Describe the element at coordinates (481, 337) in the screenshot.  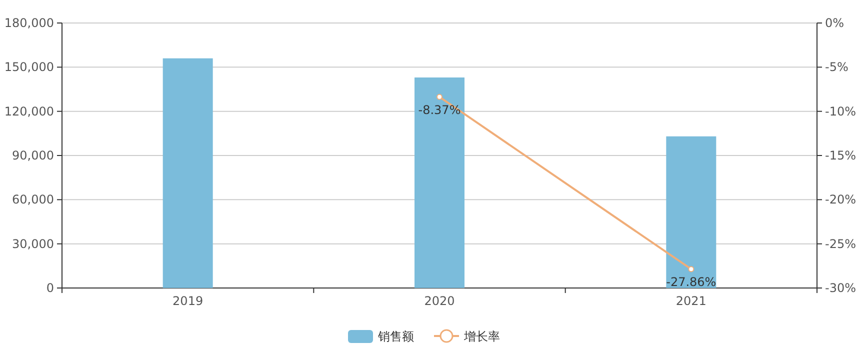
I see `legend-label: 增长率` at that location.